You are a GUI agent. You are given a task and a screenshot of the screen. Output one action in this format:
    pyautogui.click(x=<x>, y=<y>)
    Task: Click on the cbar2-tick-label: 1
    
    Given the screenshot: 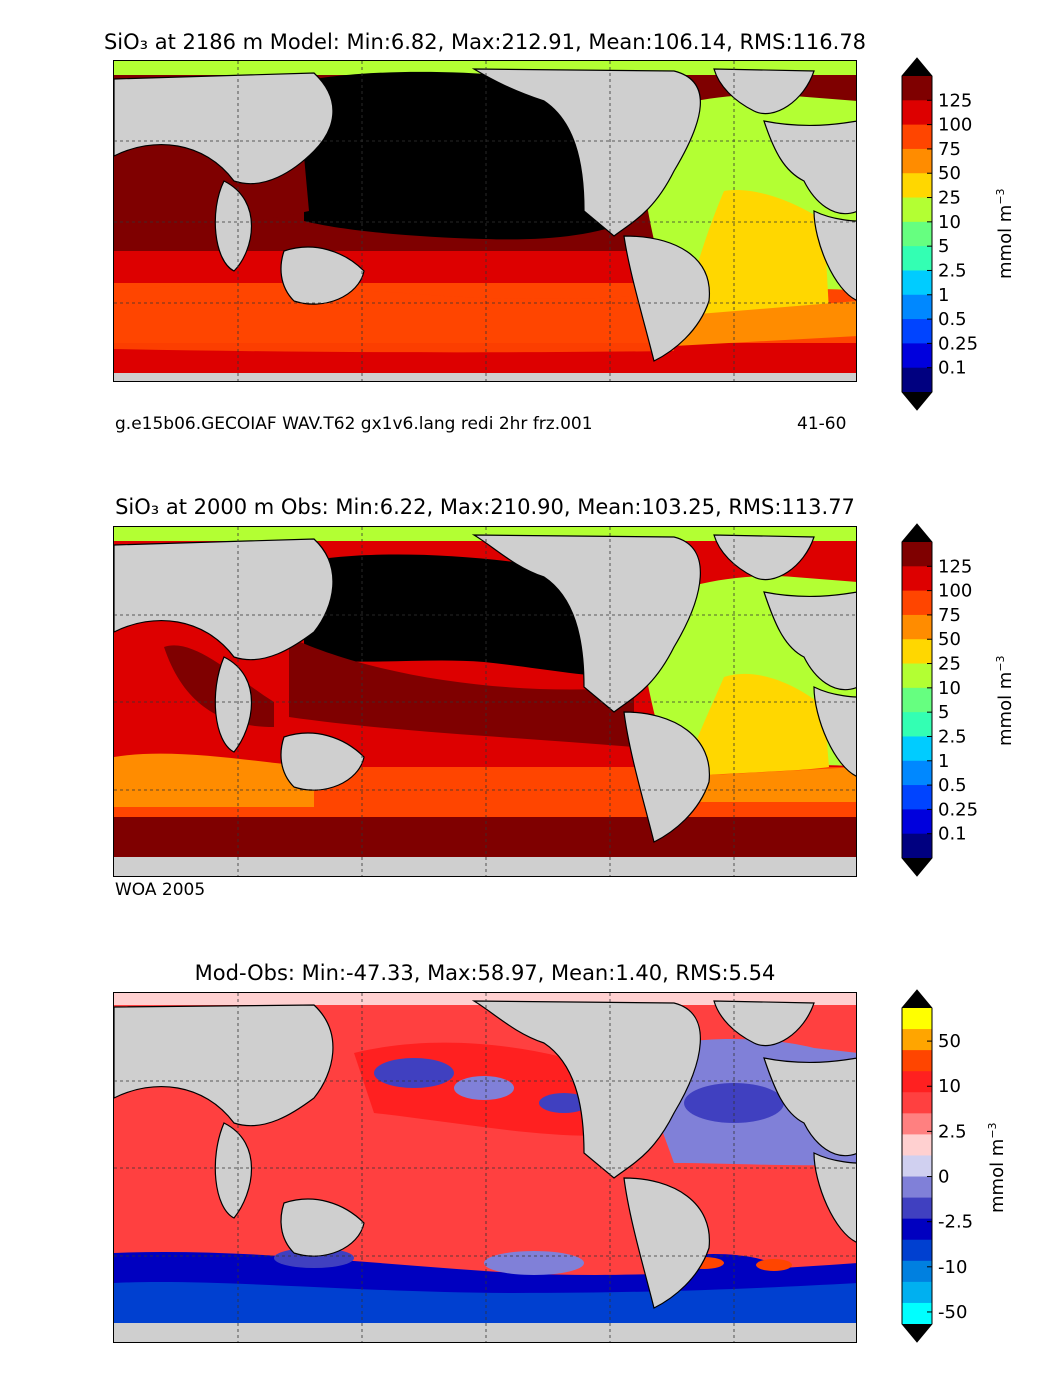 What is the action you would take?
    pyautogui.click(x=943, y=761)
    